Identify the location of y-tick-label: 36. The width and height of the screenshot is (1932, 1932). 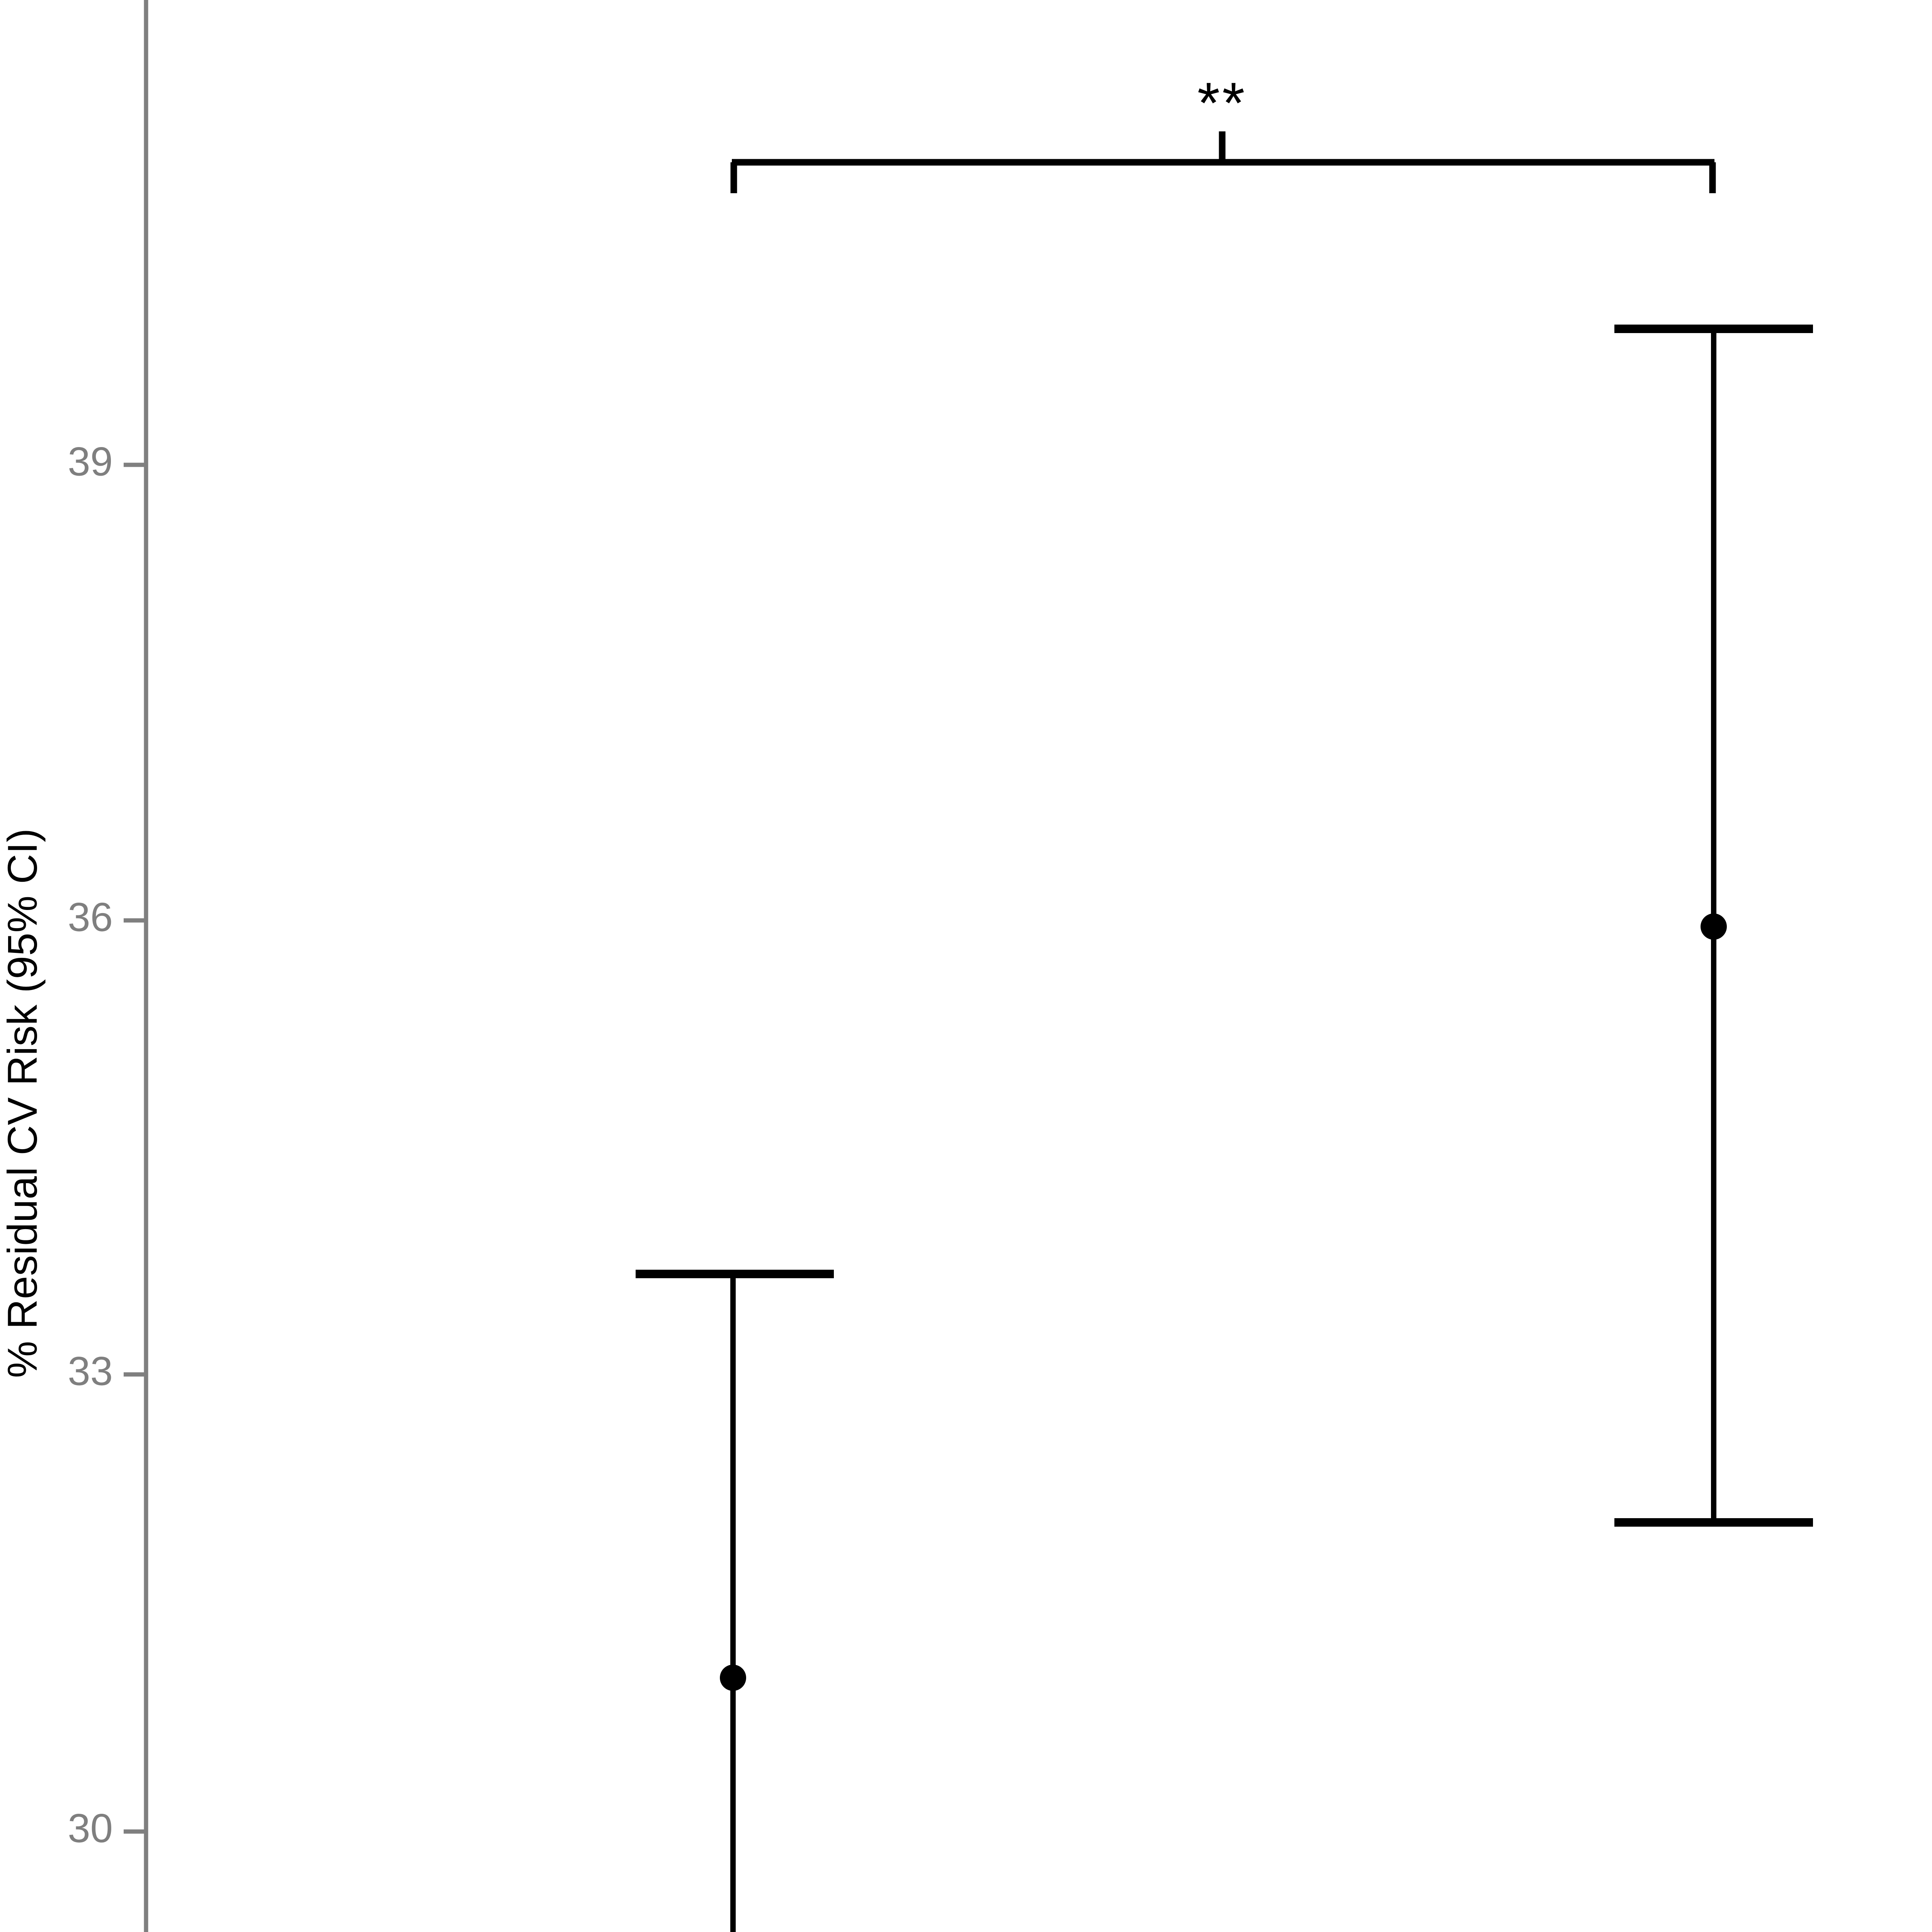
(90, 918).